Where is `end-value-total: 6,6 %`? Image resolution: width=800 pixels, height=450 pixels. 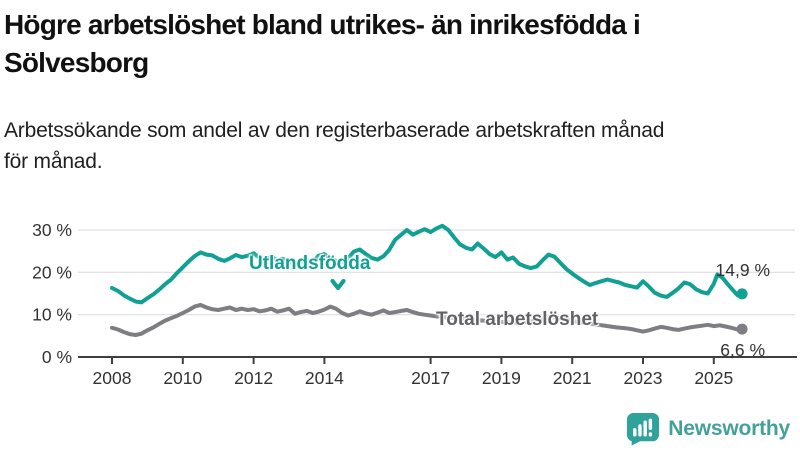
end-value-total: 6,6 % is located at coordinates (742, 350).